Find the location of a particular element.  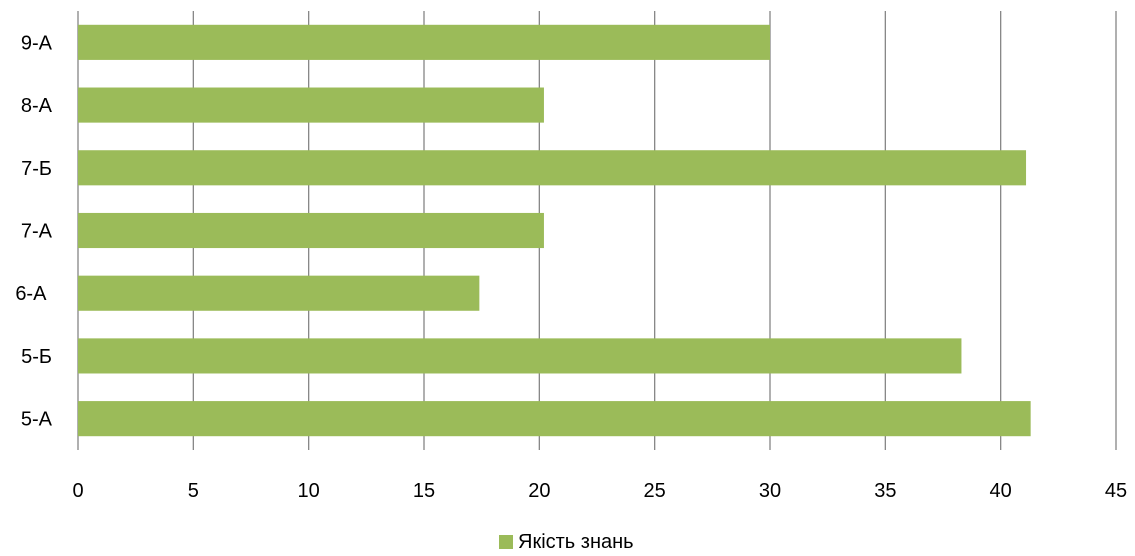

x-tick-label: 20 is located at coordinates (539, 491).